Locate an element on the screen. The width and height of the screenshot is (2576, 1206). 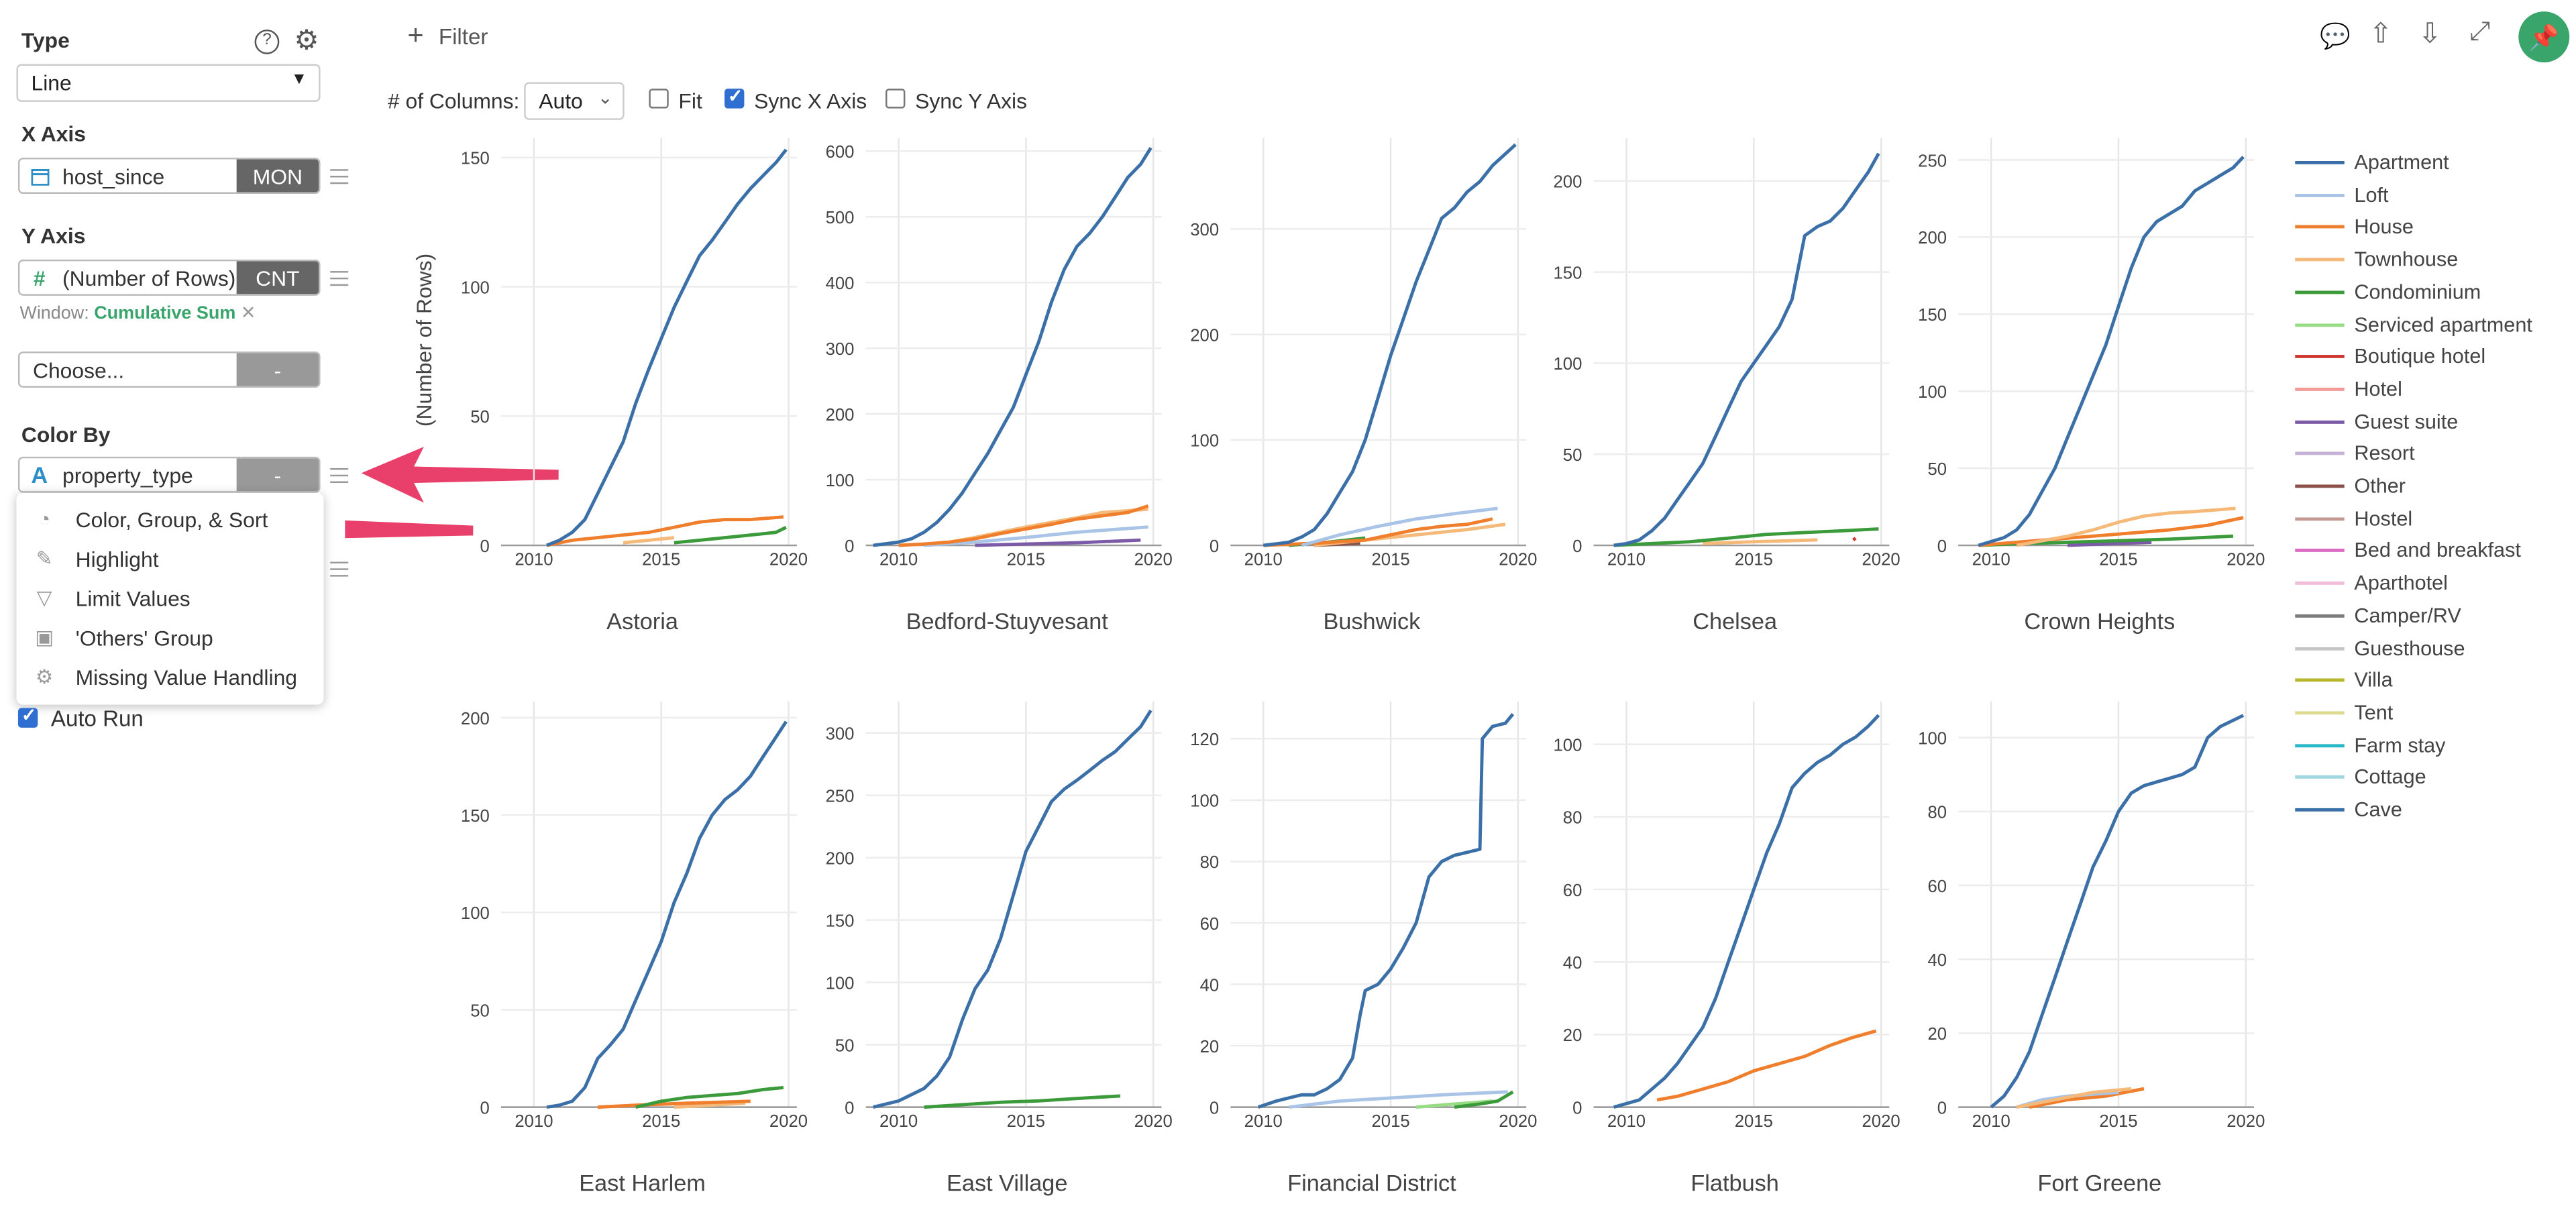
y-tick-label: 50 is located at coordinates (1937, 469).